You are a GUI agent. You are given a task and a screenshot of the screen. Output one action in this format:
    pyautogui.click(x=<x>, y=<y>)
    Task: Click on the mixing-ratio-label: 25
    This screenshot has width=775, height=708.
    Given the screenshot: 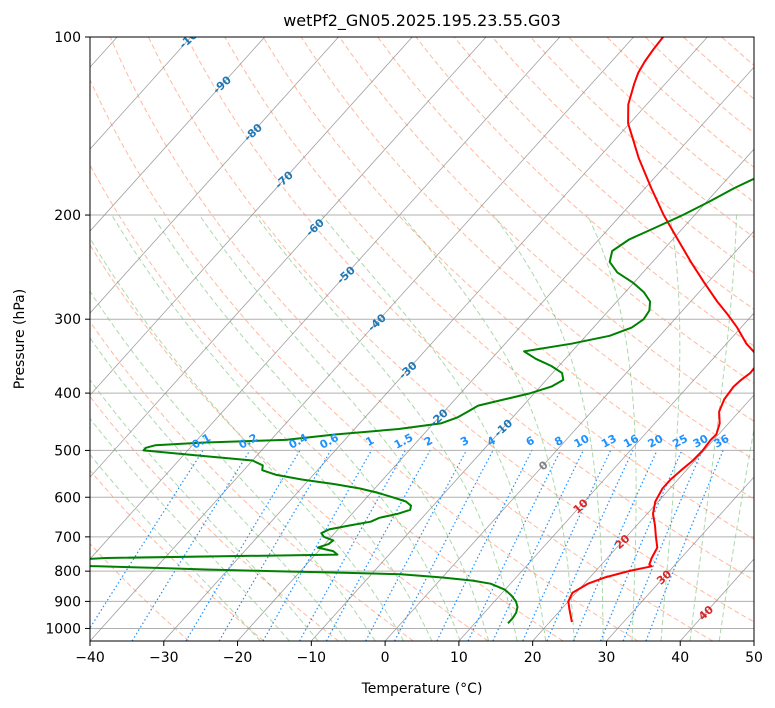 What is the action you would take?
    pyautogui.click(x=680, y=441)
    